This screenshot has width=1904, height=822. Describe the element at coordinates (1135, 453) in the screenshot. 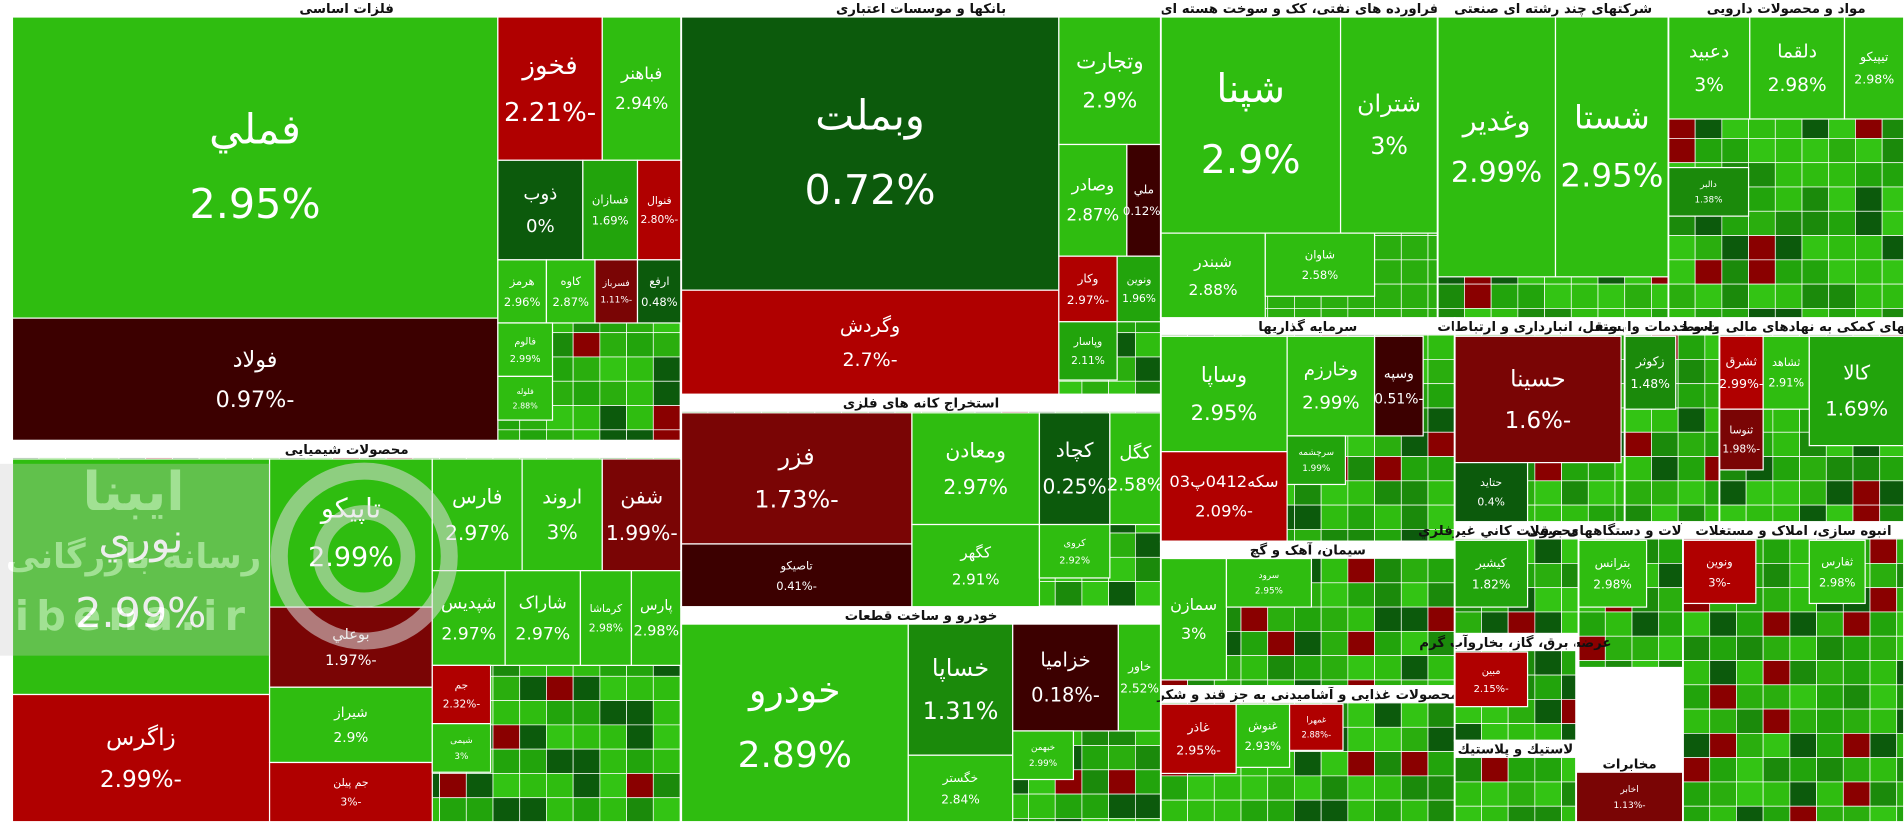

I see `stock-symbol: کگل` at that location.